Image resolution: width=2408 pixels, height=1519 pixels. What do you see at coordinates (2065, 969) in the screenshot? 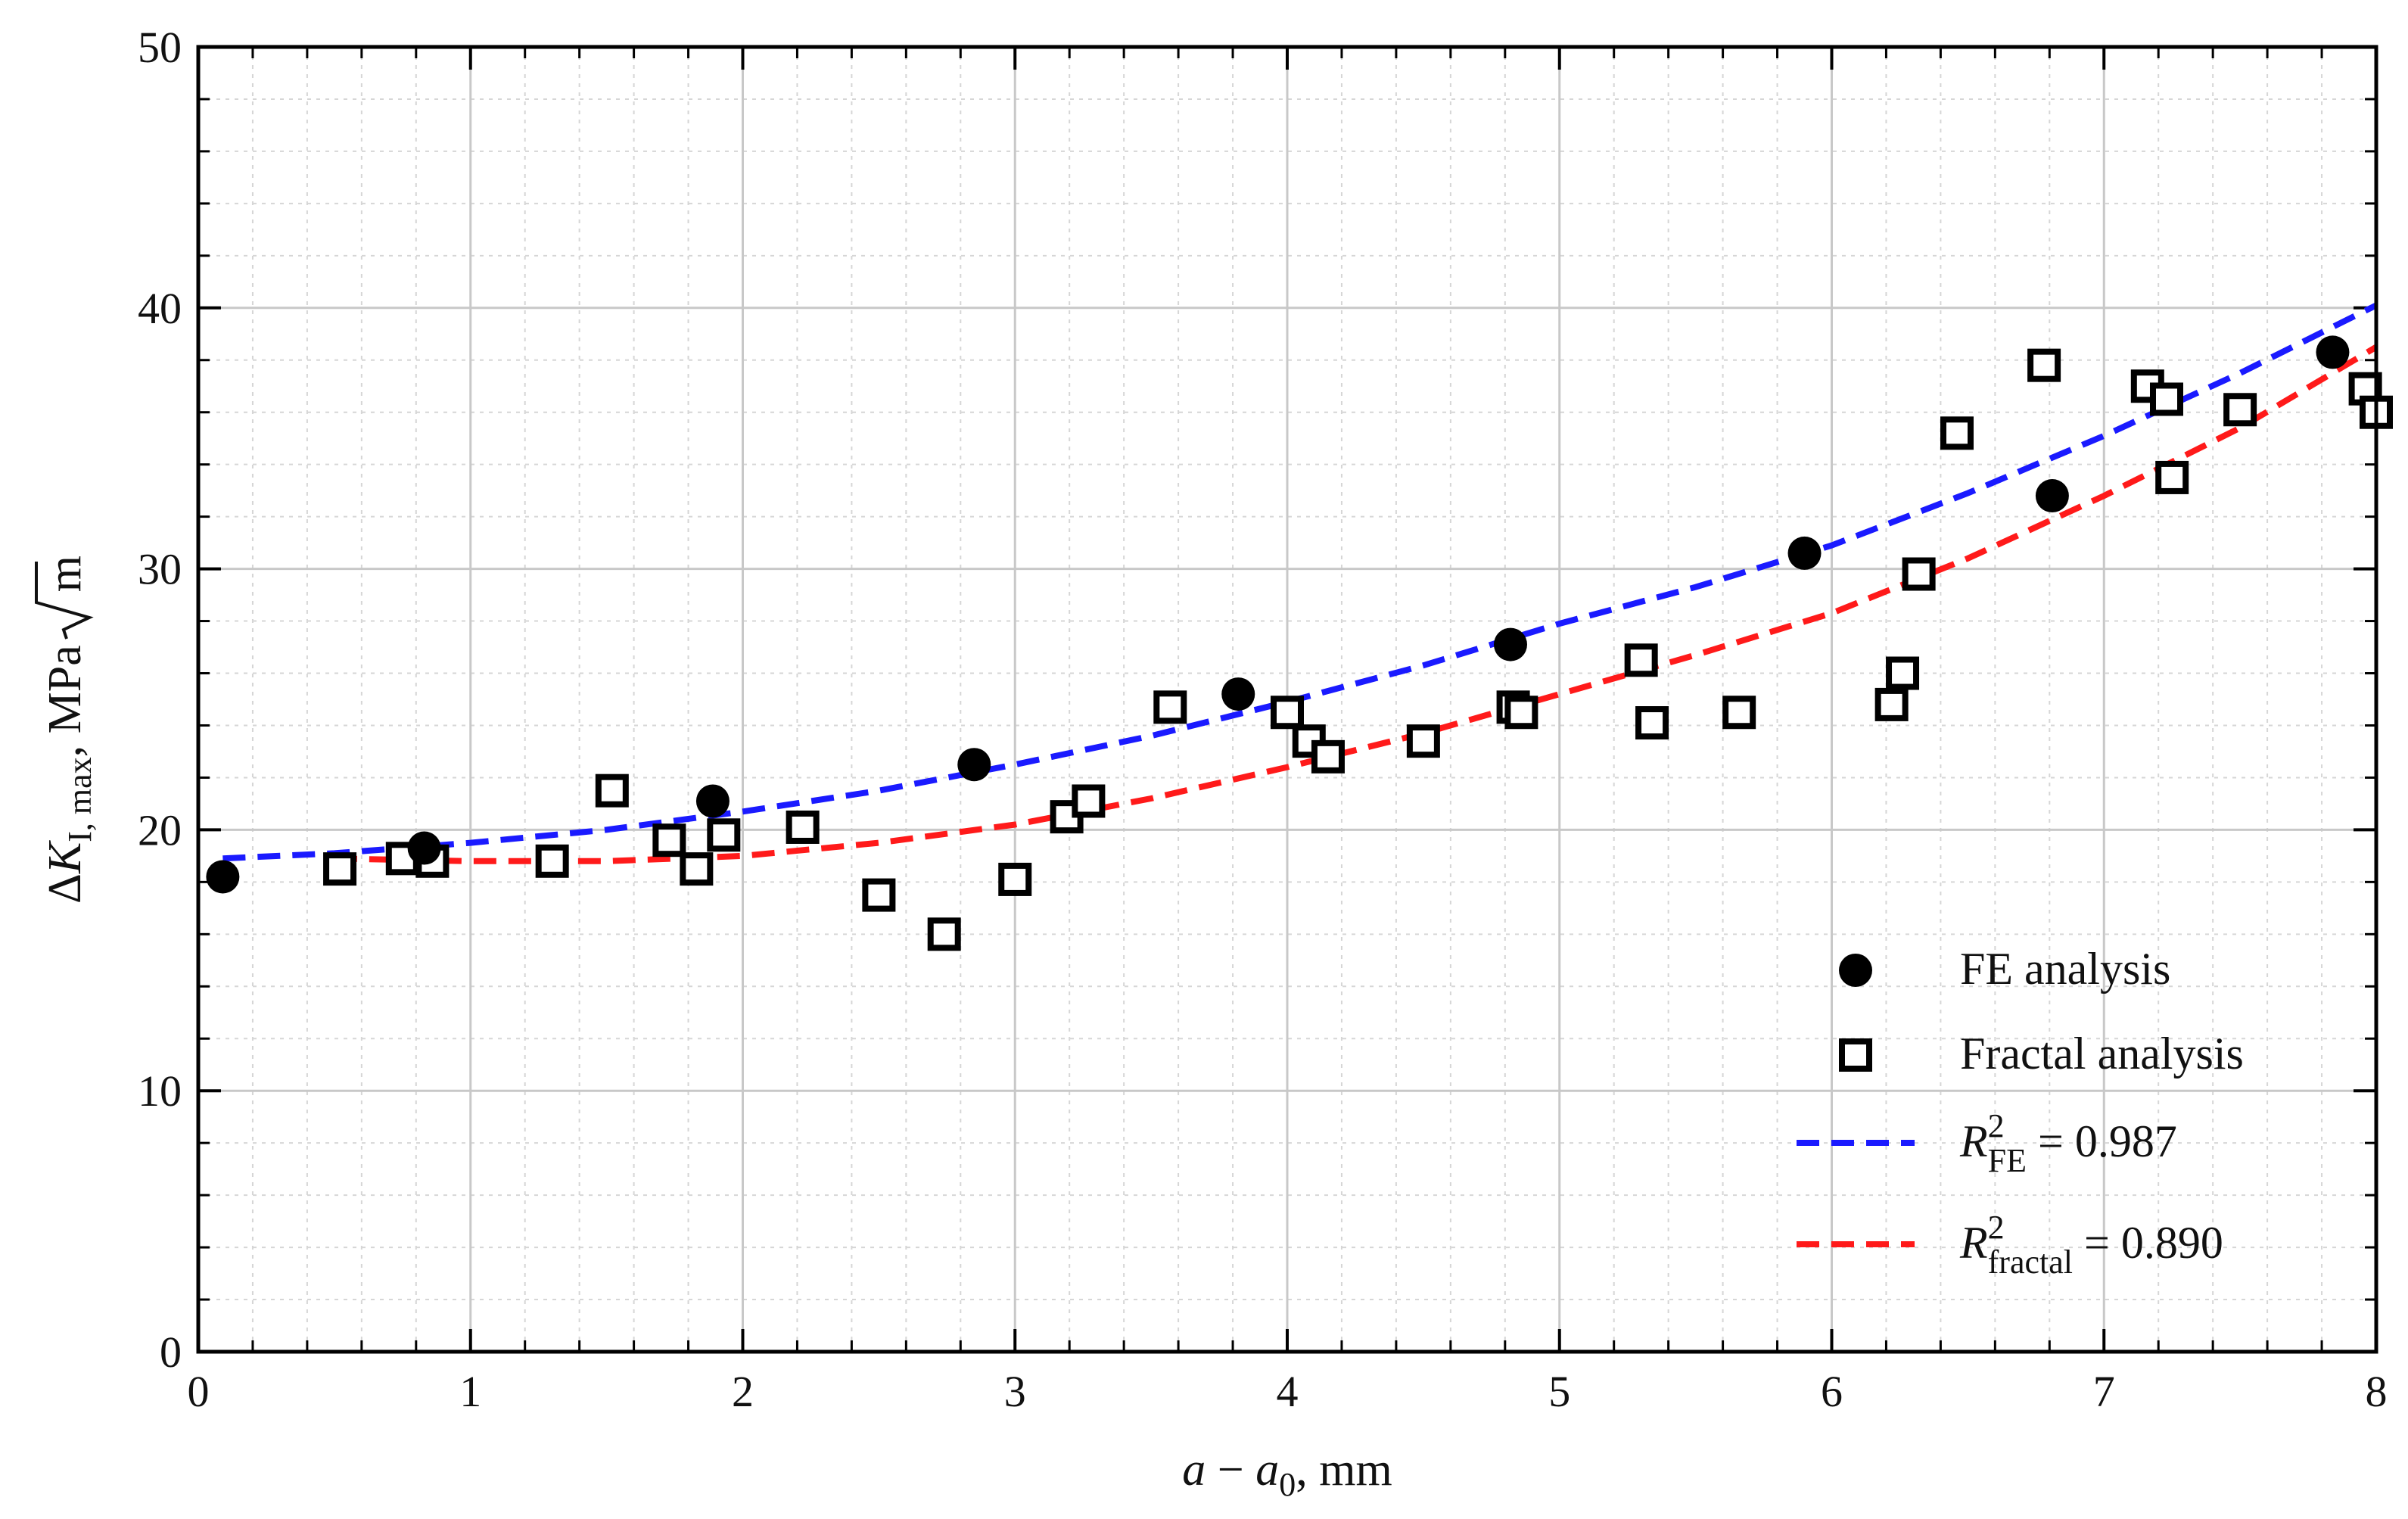
I see `legend-fe-label: FE analysis` at bounding box center [2065, 969].